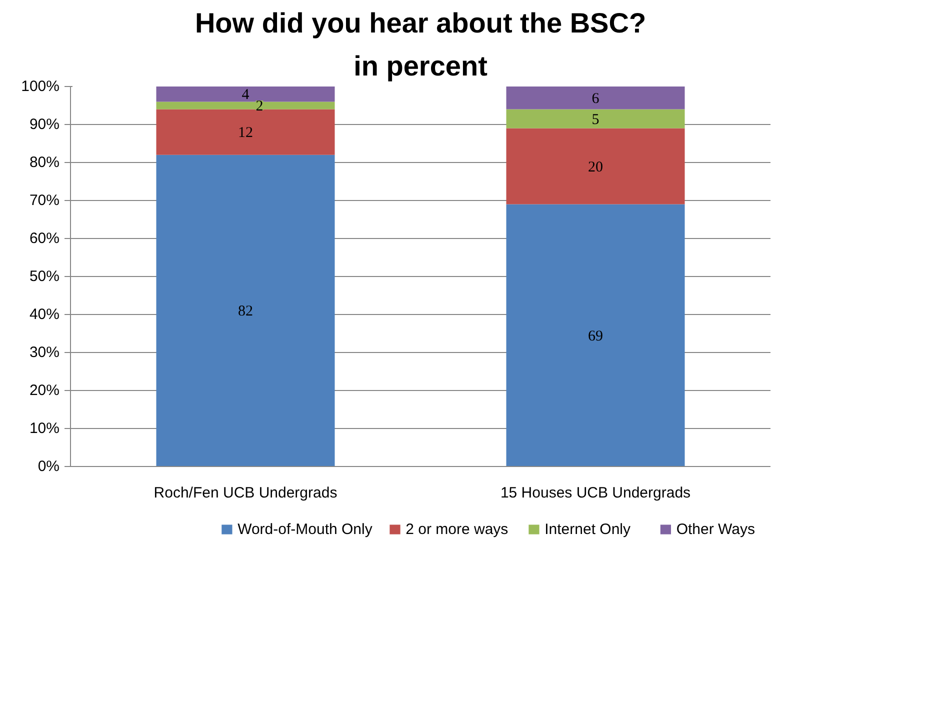  What do you see at coordinates (49, 466) in the screenshot?
I see `y-tick-label: 0%` at bounding box center [49, 466].